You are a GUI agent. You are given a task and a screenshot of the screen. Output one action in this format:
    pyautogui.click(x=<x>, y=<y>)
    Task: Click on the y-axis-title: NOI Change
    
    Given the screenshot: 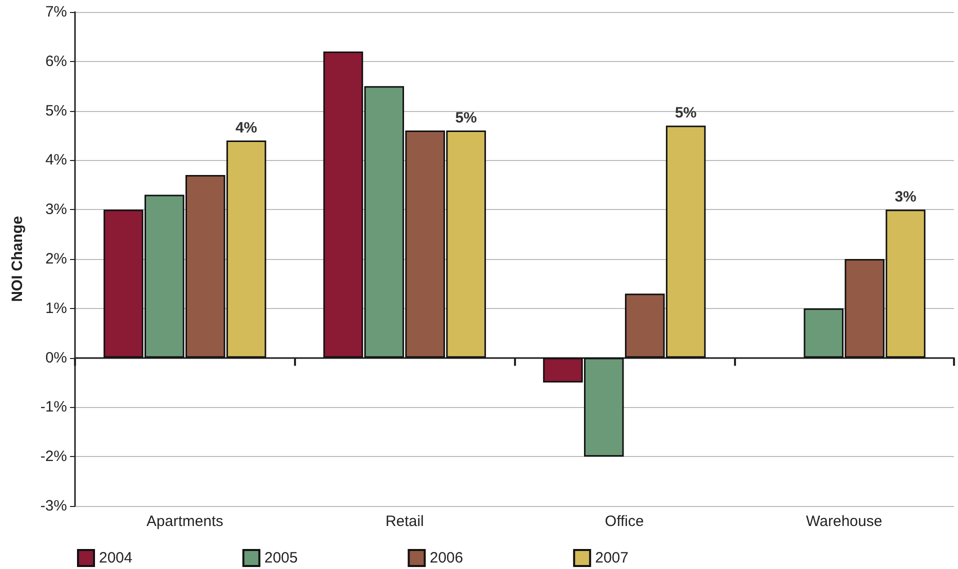 What is the action you would take?
    pyautogui.click(x=17, y=259)
    